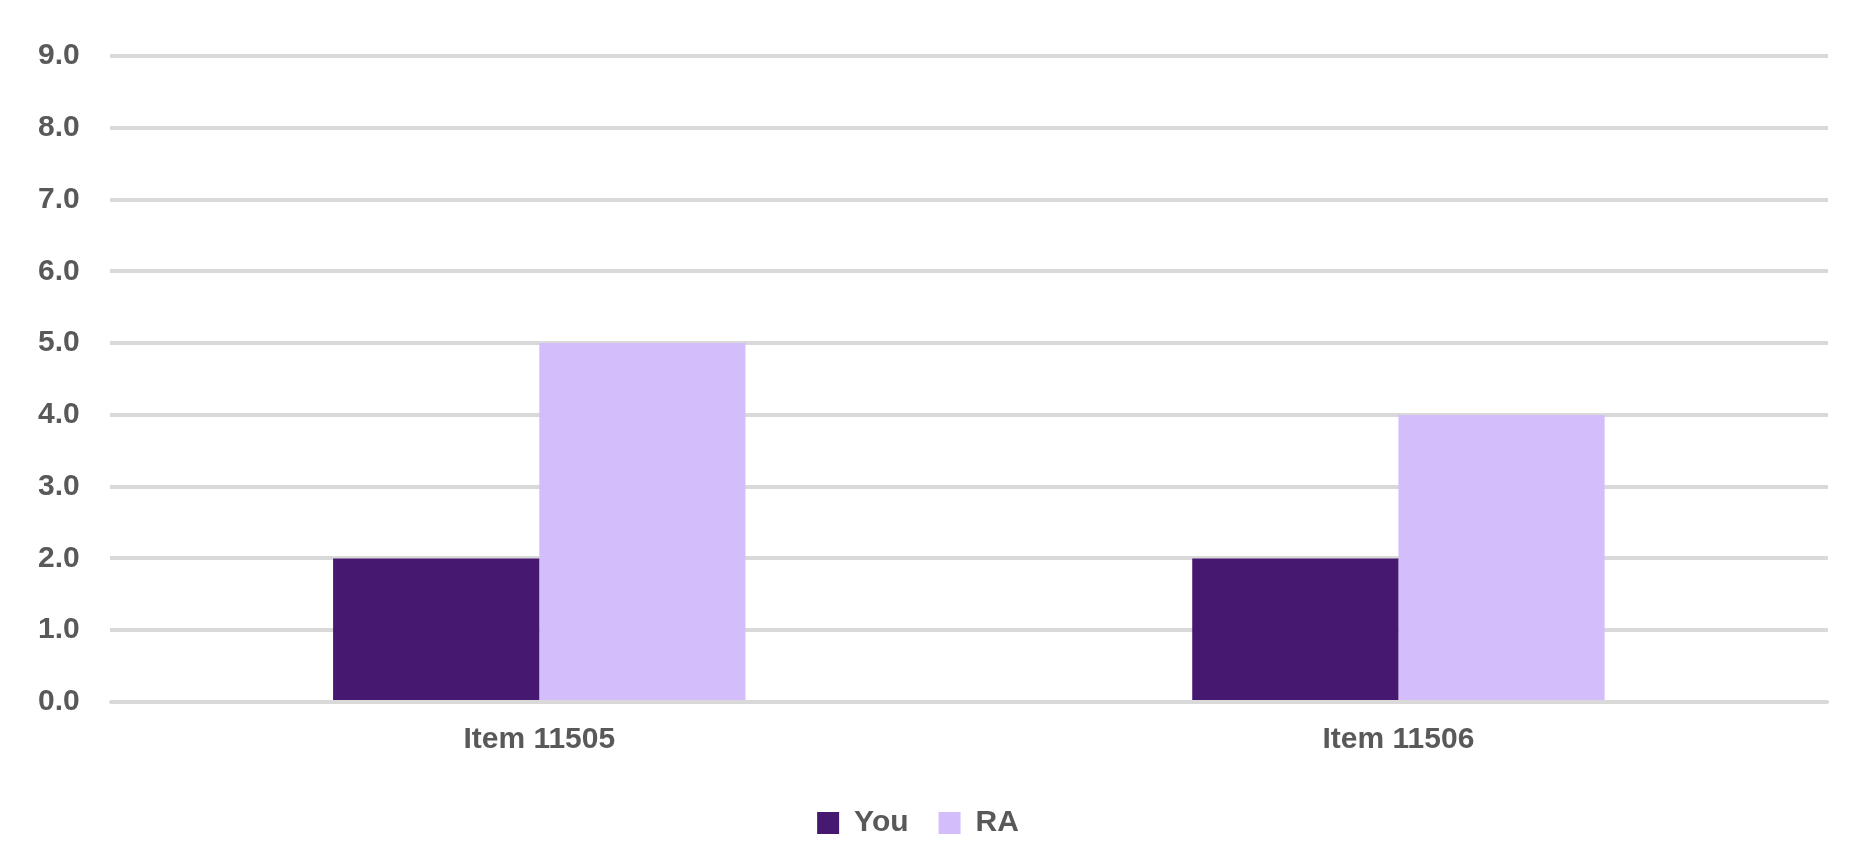  I want to click on y-tick-label: 3.0, so click(58, 484).